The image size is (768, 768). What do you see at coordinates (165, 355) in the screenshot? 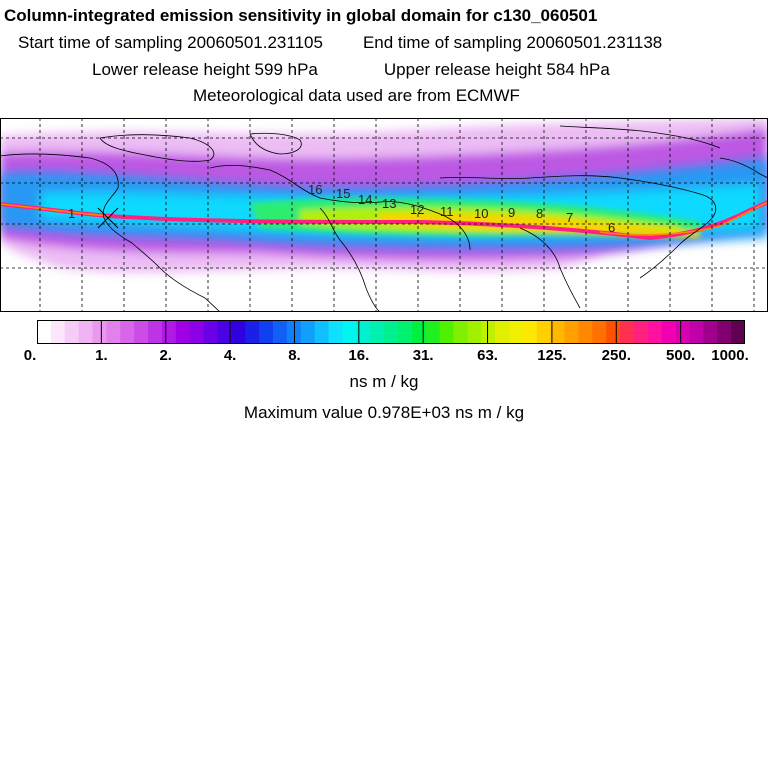
I see `colorbar-tick-label: 2.` at bounding box center [165, 355].